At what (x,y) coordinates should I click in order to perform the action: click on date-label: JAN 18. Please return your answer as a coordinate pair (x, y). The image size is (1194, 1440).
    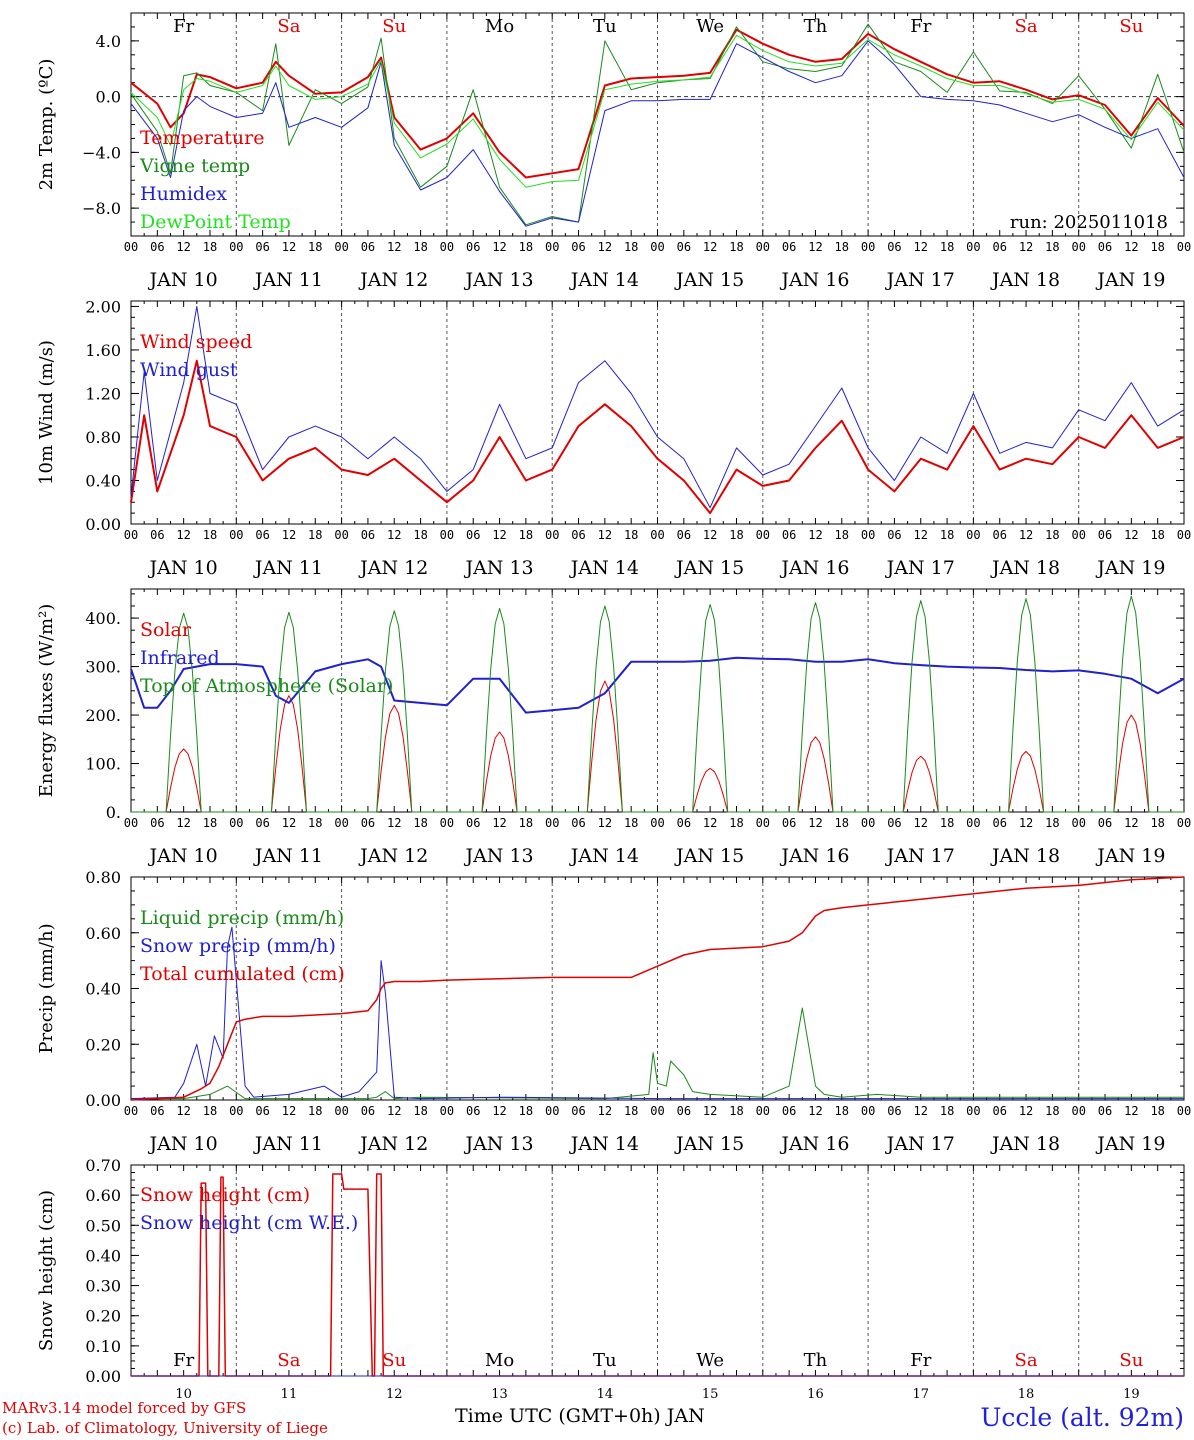
    Looking at the image, I should click on (1025, 856).